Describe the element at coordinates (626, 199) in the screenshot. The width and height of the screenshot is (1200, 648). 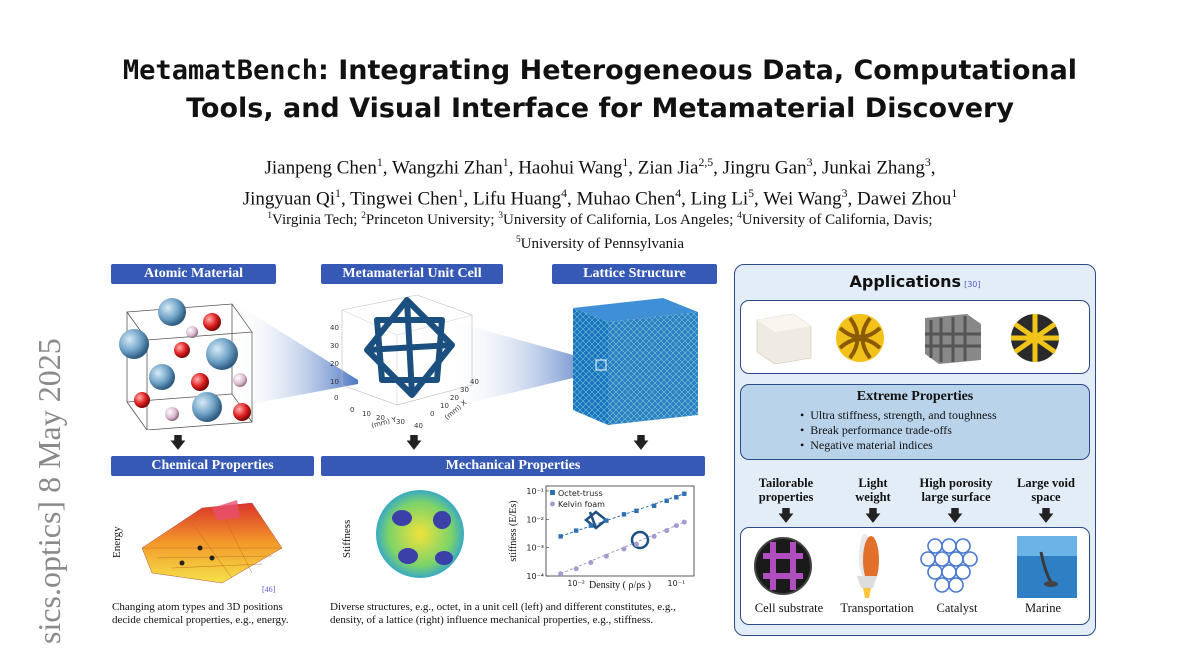
I see `author-name: Muhao Chen` at that location.